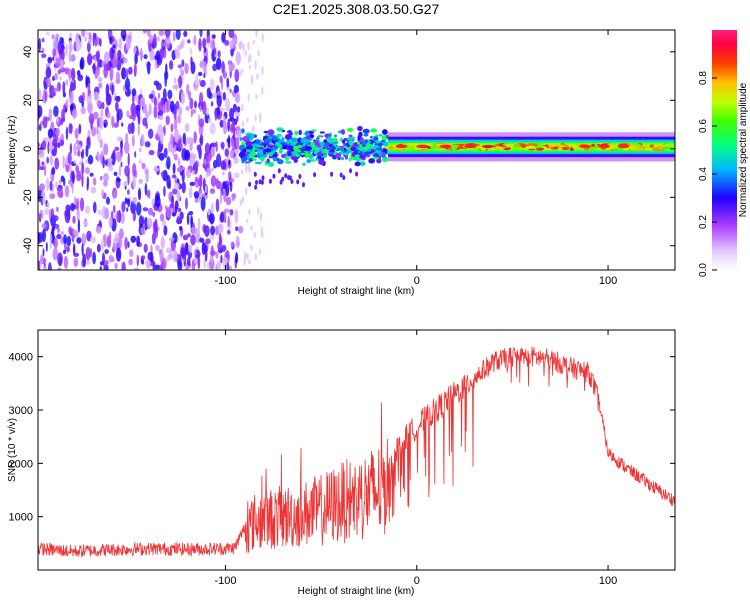 This screenshot has width=750, height=600. I want to click on x-tick-label: -100, so click(225, 581).